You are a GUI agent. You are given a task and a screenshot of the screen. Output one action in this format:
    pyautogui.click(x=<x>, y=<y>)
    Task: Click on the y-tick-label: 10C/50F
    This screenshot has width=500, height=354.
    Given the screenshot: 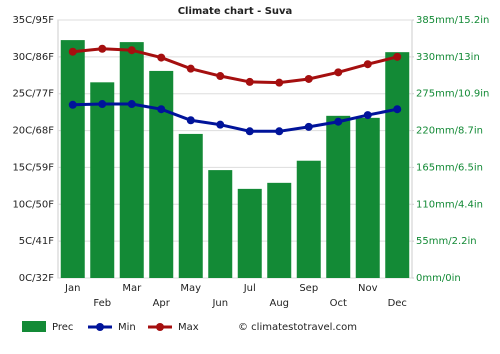 What is the action you would take?
    pyautogui.click(x=33, y=204)
    